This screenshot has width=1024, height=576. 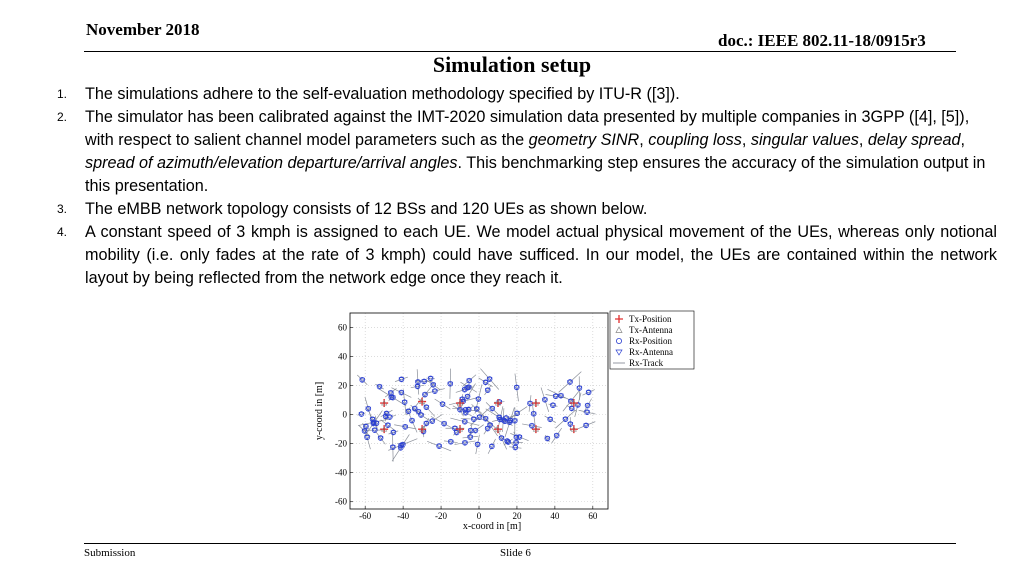 What do you see at coordinates (343, 357) in the screenshot?
I see `y-tick-label: 40` at bounding box center [343, 357].